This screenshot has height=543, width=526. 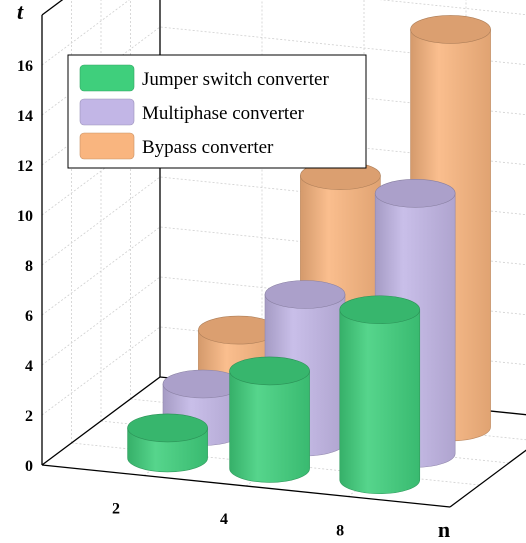 What do you see at coordinates (29, 416) in the screenshot?
I see `y-tick-label: 2` at bounding box center [29, 416].